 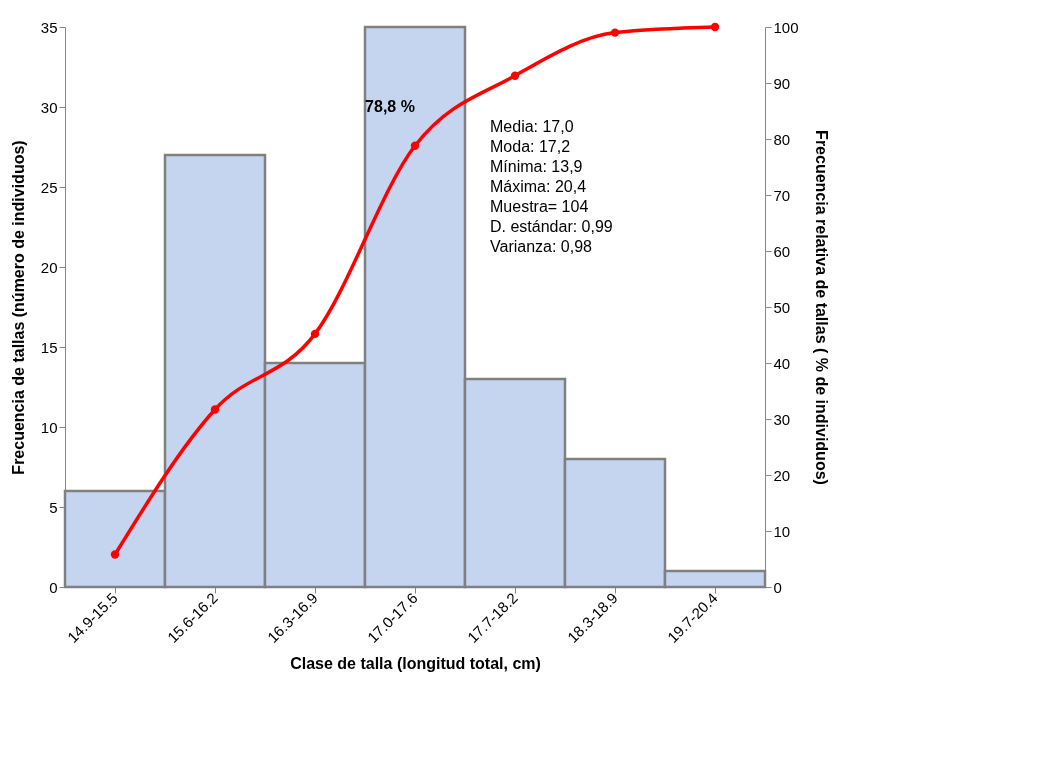 What do you see at coordinates (390, 106) in the screenshot?
I see `annotation: 78,8 %` at bounding box center [390, 106].